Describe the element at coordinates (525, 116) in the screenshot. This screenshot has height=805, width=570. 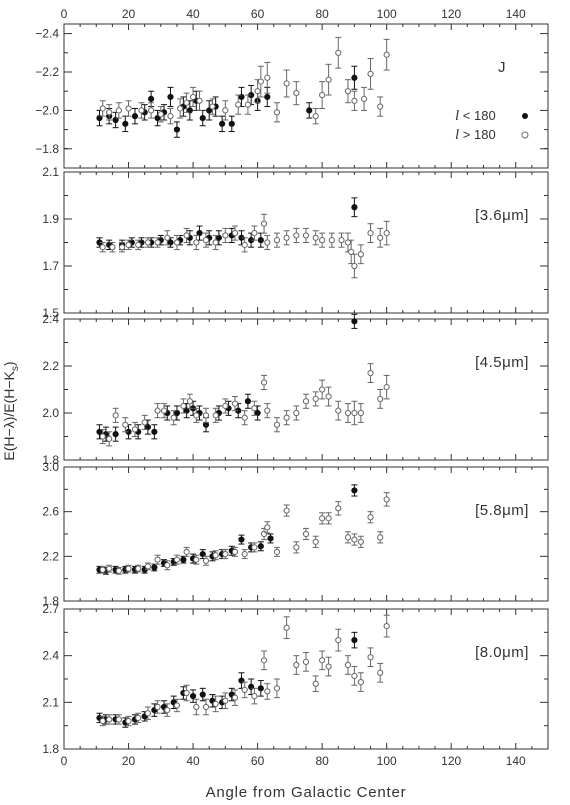
I see `legend-marker-filled` at that location.